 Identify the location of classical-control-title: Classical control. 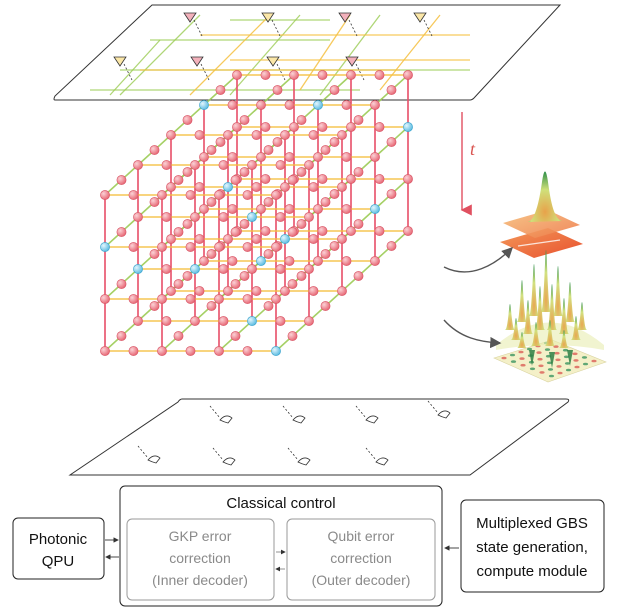
(280, 503).